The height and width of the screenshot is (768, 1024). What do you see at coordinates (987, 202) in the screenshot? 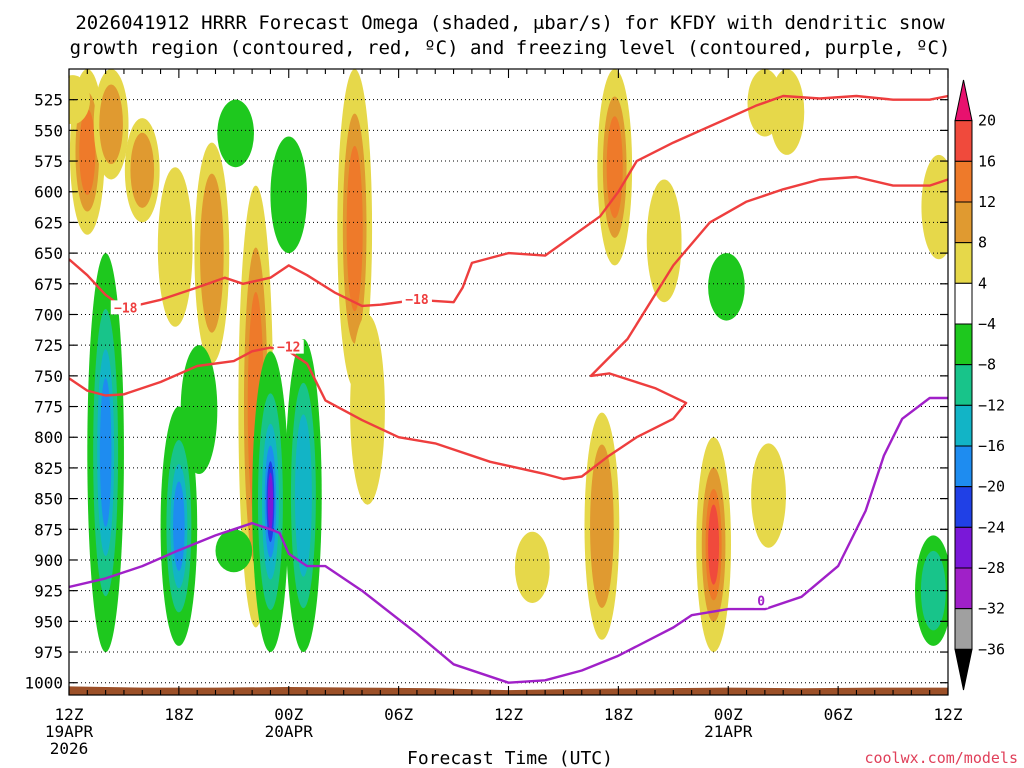
I see `colorbar-label-2: 12` at bounding box center [987, 202].